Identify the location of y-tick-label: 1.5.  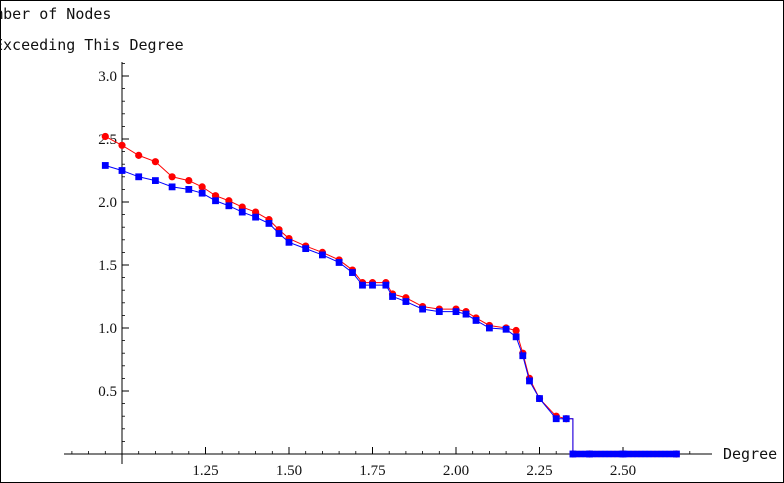
(107, 266).